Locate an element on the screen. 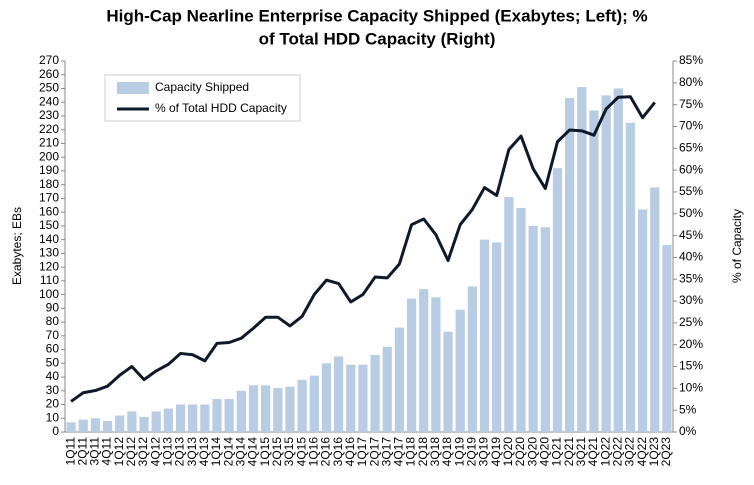  y-tick-label: 20 is located at coordinates (53, 404).